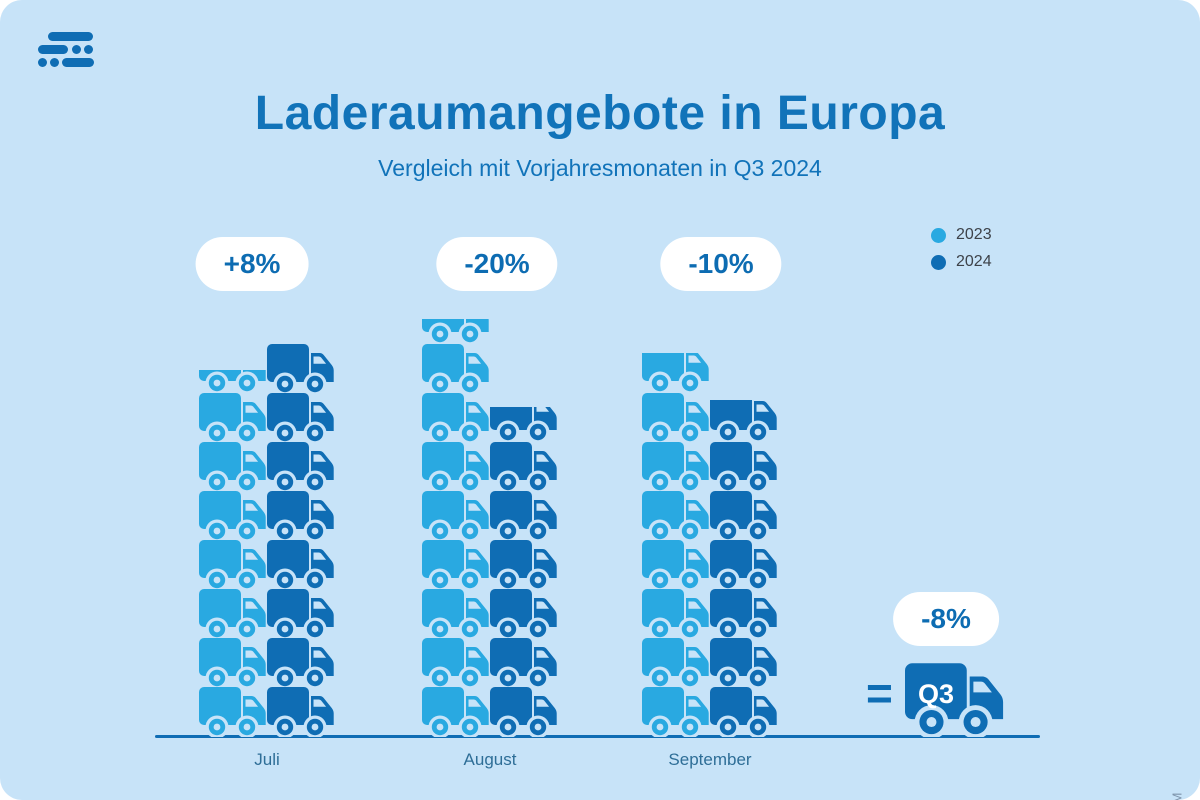 Image resolution: width=1200 pixels, height=800 pixels. I want to click on axis-label-juli: Juli, so click(267, 759).